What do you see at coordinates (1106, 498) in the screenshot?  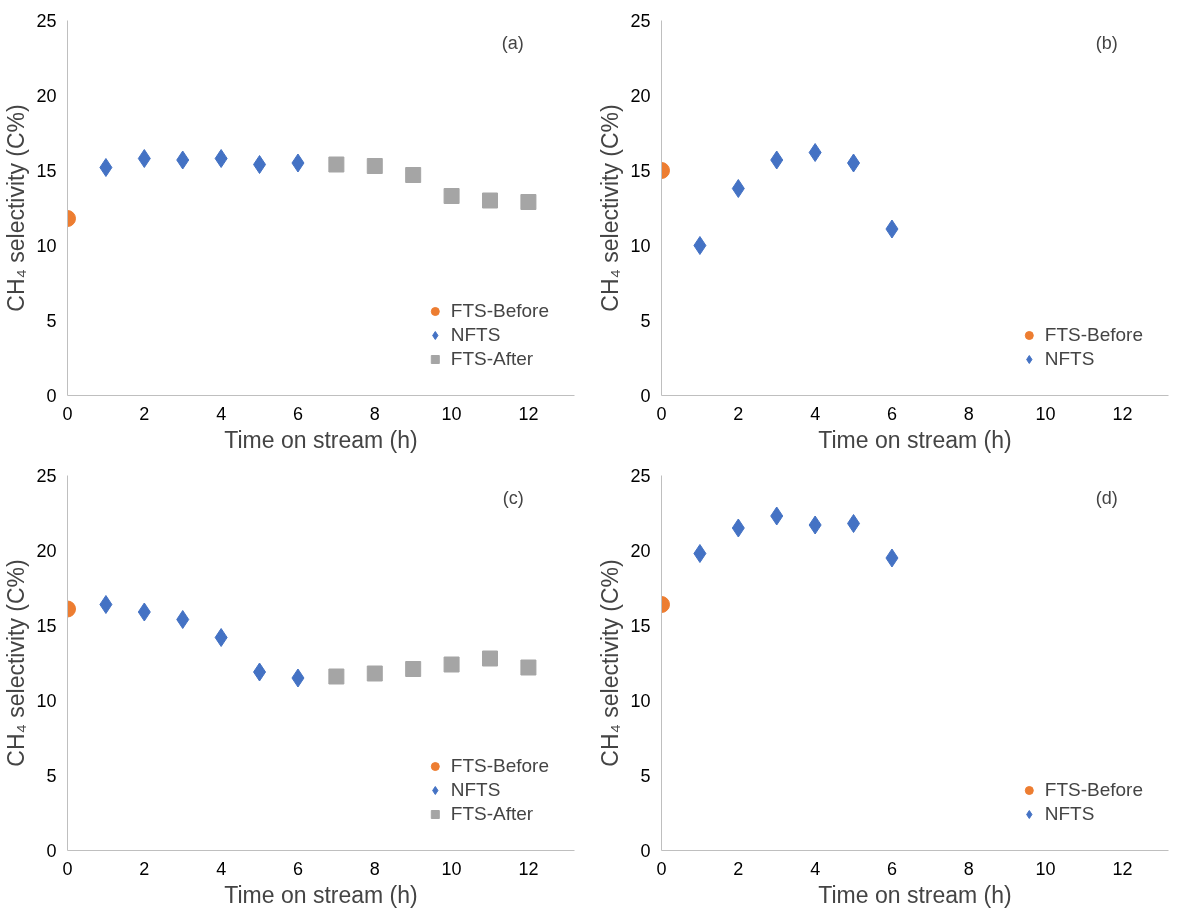 I see `annotation: (d)` at bounding box center [1106, 498].